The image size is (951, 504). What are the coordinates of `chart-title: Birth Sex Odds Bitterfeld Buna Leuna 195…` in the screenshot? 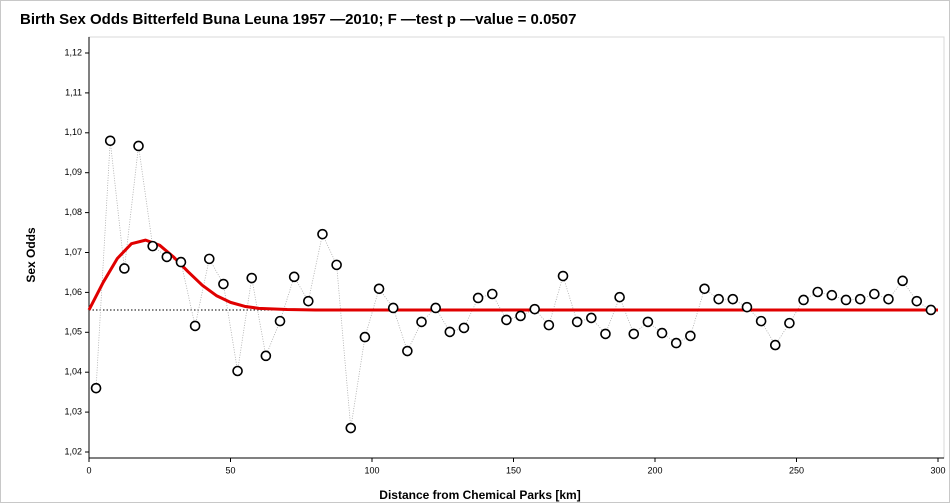 It's located at (298, 19).